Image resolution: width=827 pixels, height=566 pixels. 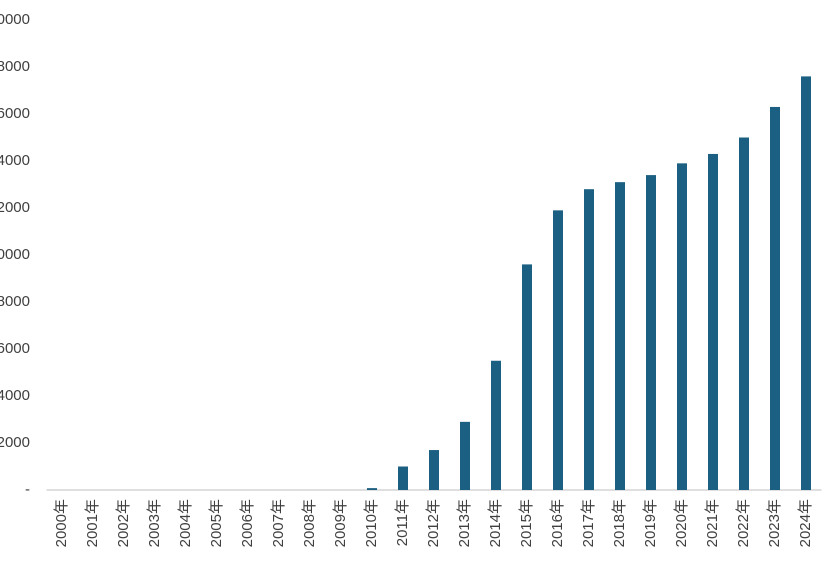 I want to click on x-tick-label: 2006年, so click(x=247, y=523).